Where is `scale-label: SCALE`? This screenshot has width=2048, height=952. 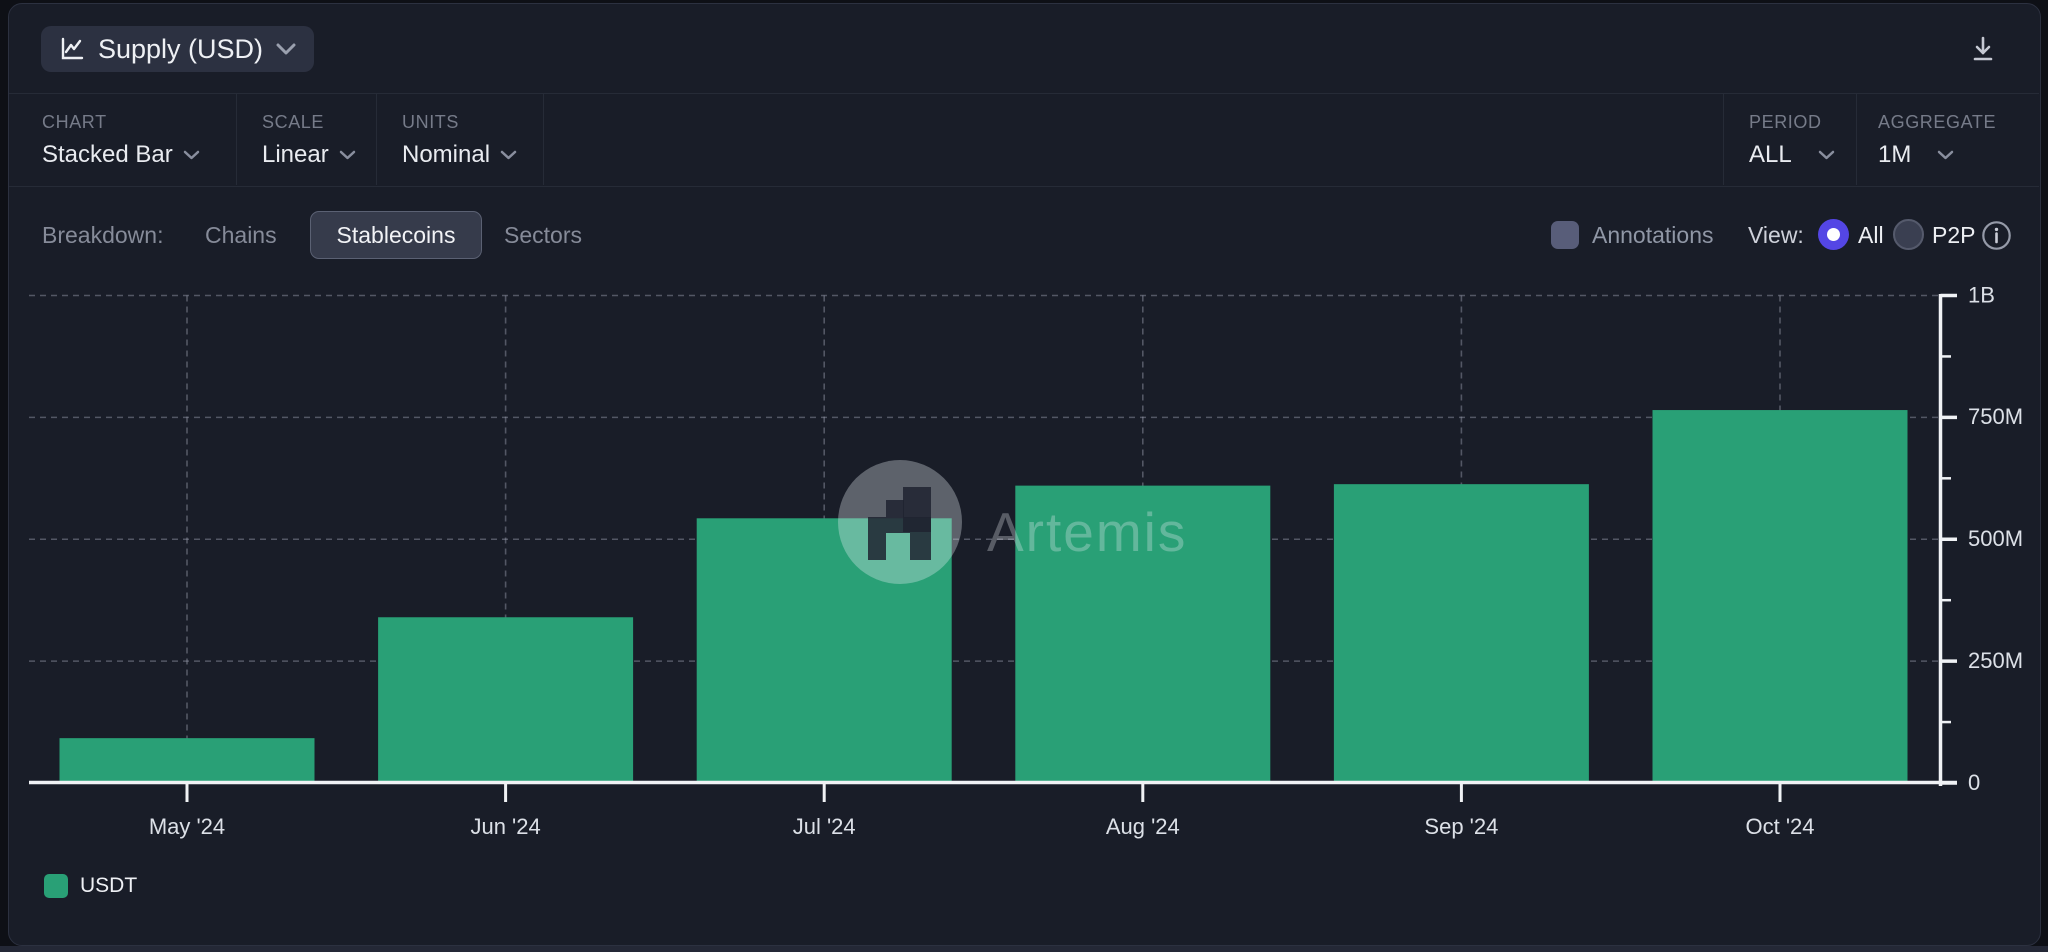
scale-label: SCALE is located at coordinates (293, 122).